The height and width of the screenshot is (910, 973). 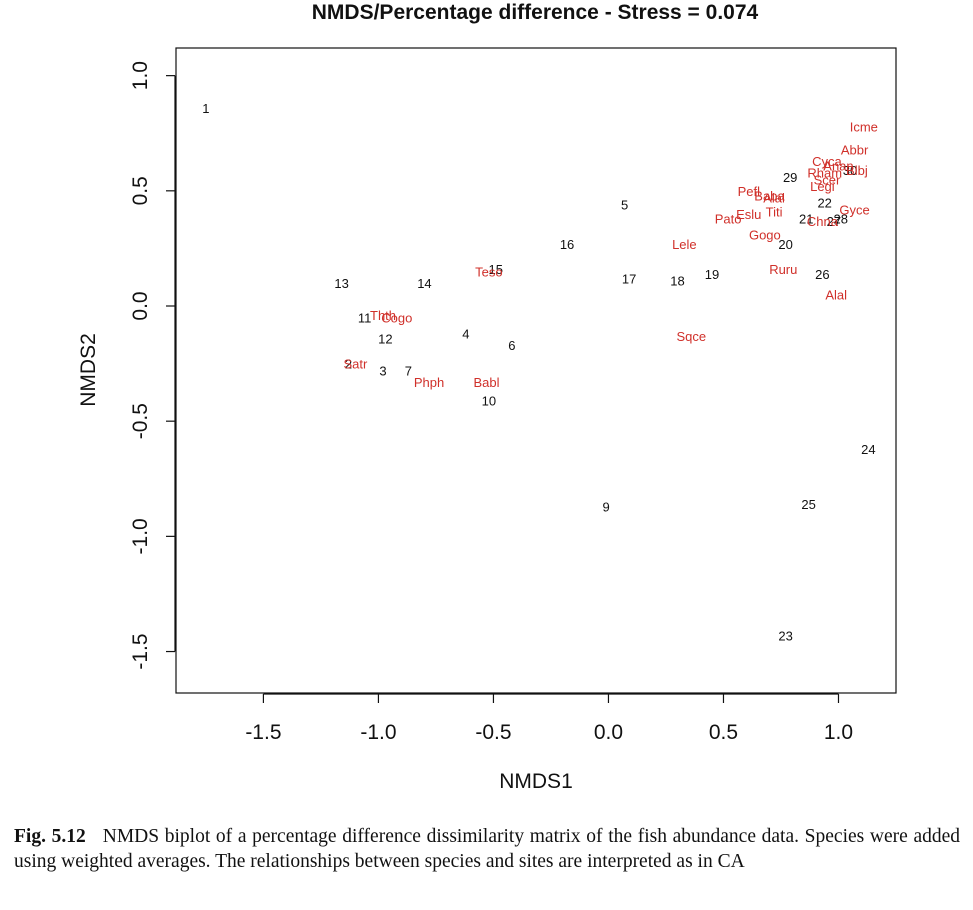 I want to click on y-tick-label: 1.0, so click(x=140, y=75).